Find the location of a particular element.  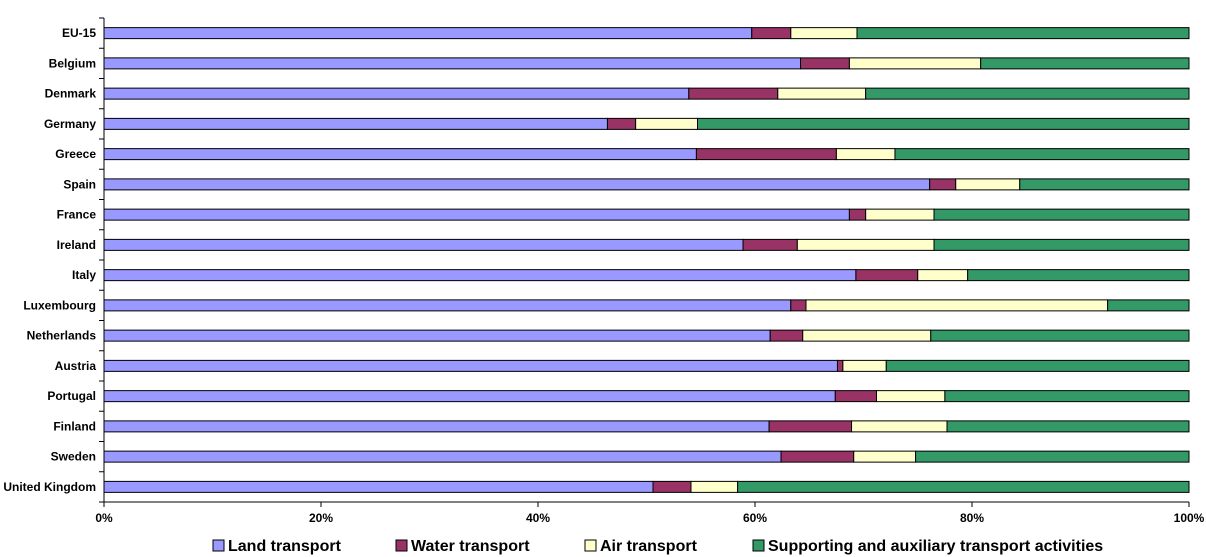

x-tick-label: 80% is located at coordinates (972, 518).